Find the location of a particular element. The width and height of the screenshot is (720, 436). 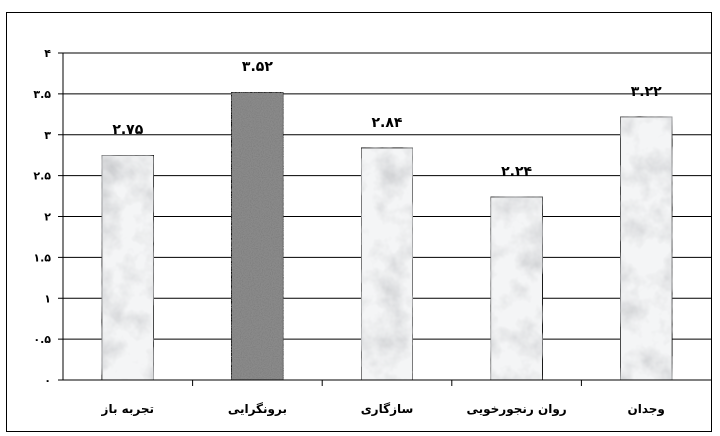

x-category-label: سازگاری is located at coordinates (387, 409).